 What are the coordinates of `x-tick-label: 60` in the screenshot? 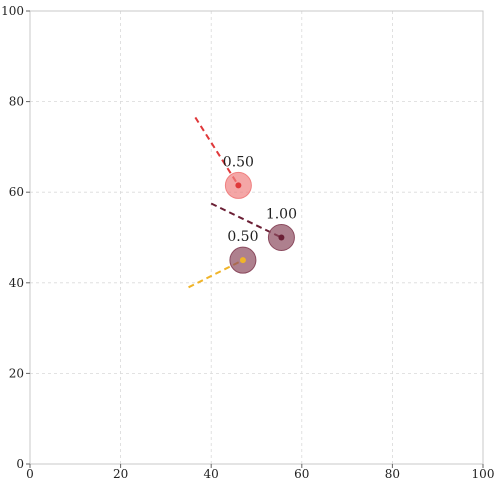 It's located at (301, 474).